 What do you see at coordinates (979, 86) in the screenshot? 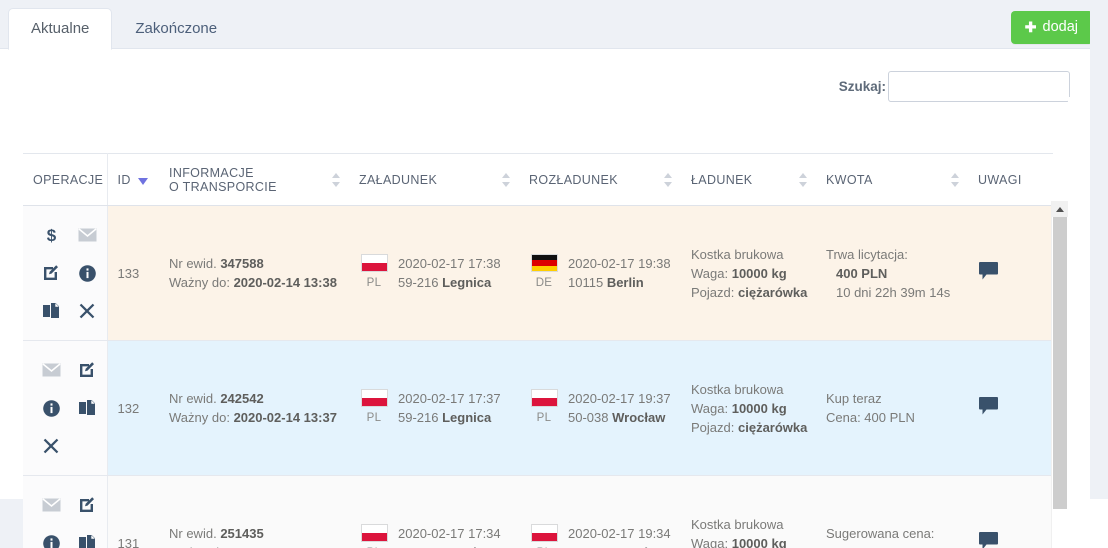
I see `search-input` at bounding box center [979, 86].